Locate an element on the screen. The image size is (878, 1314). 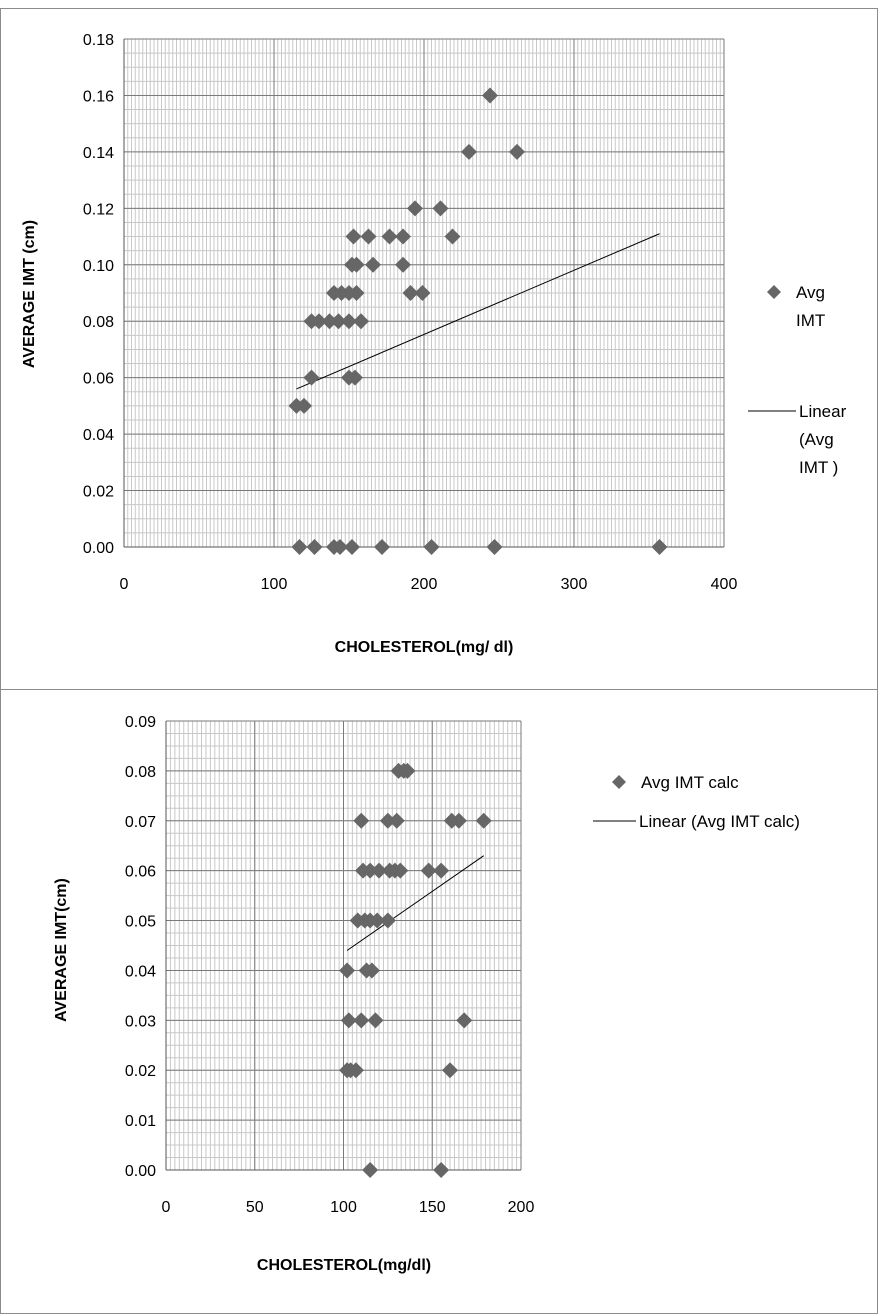
y-tick-label: 0.03 is located at coordinates (140, 1021).